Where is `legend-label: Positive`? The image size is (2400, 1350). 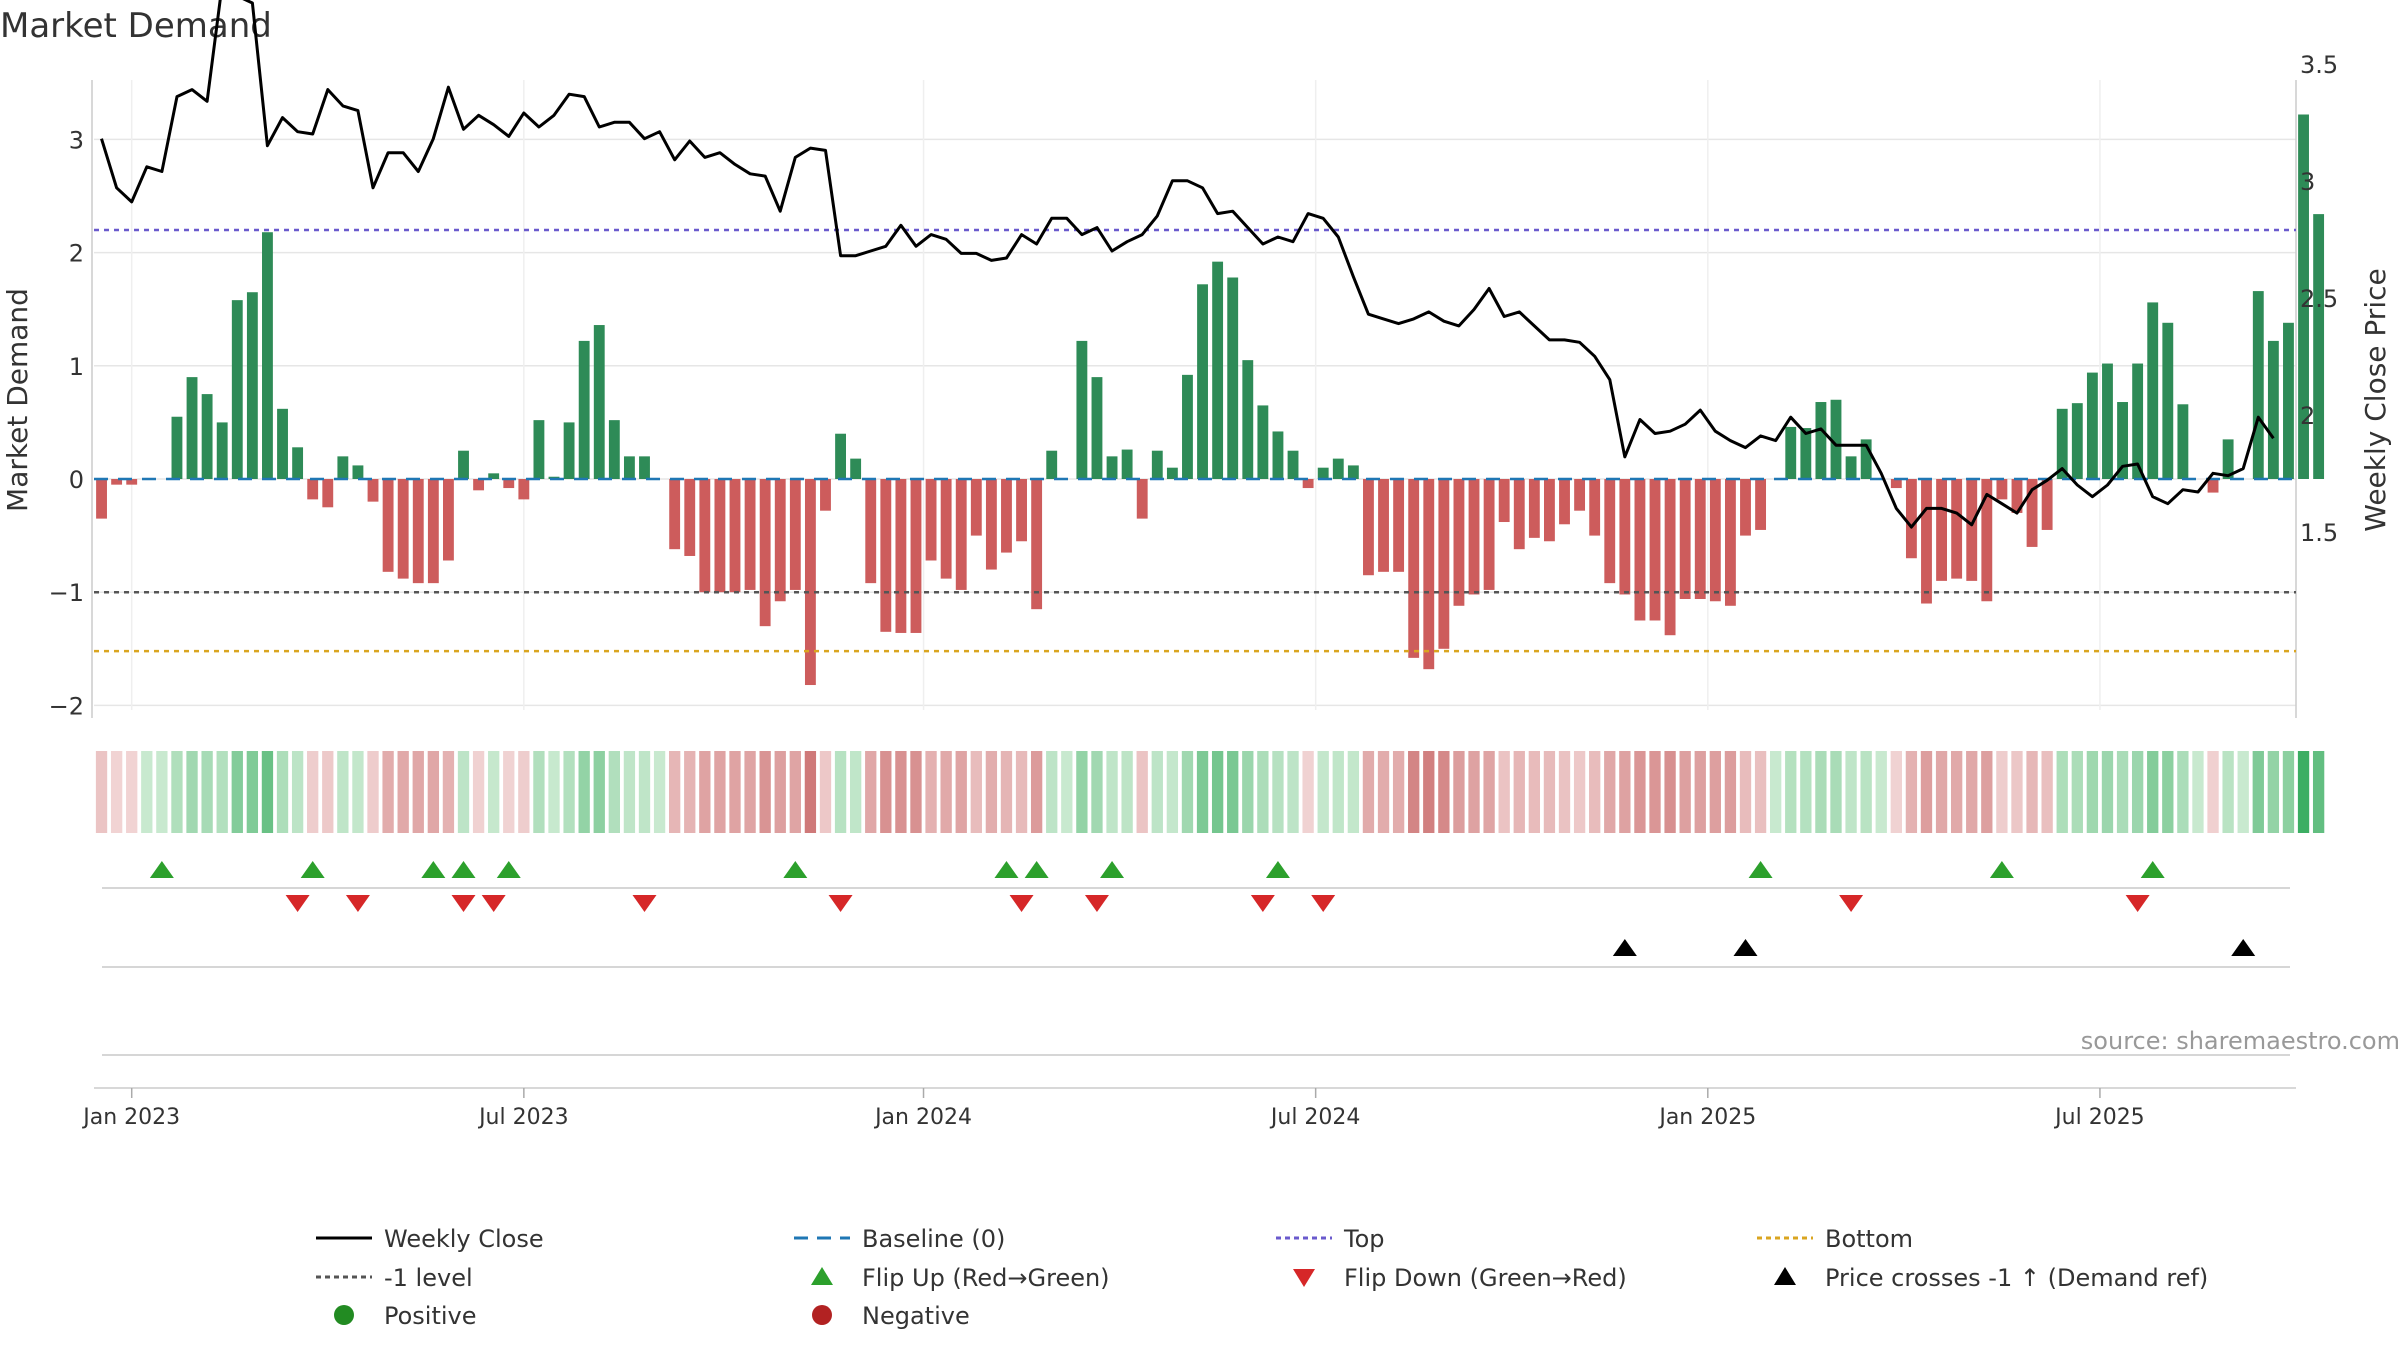
legend-label: Positive is located at coordinates (430, 1316).